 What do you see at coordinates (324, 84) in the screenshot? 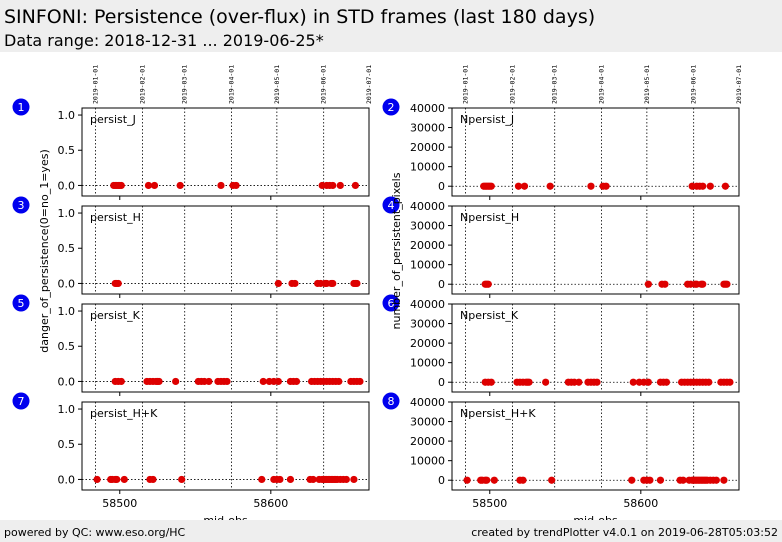
I see `date-tick-label: 2019-06-01` at bounding box center [324, 84].